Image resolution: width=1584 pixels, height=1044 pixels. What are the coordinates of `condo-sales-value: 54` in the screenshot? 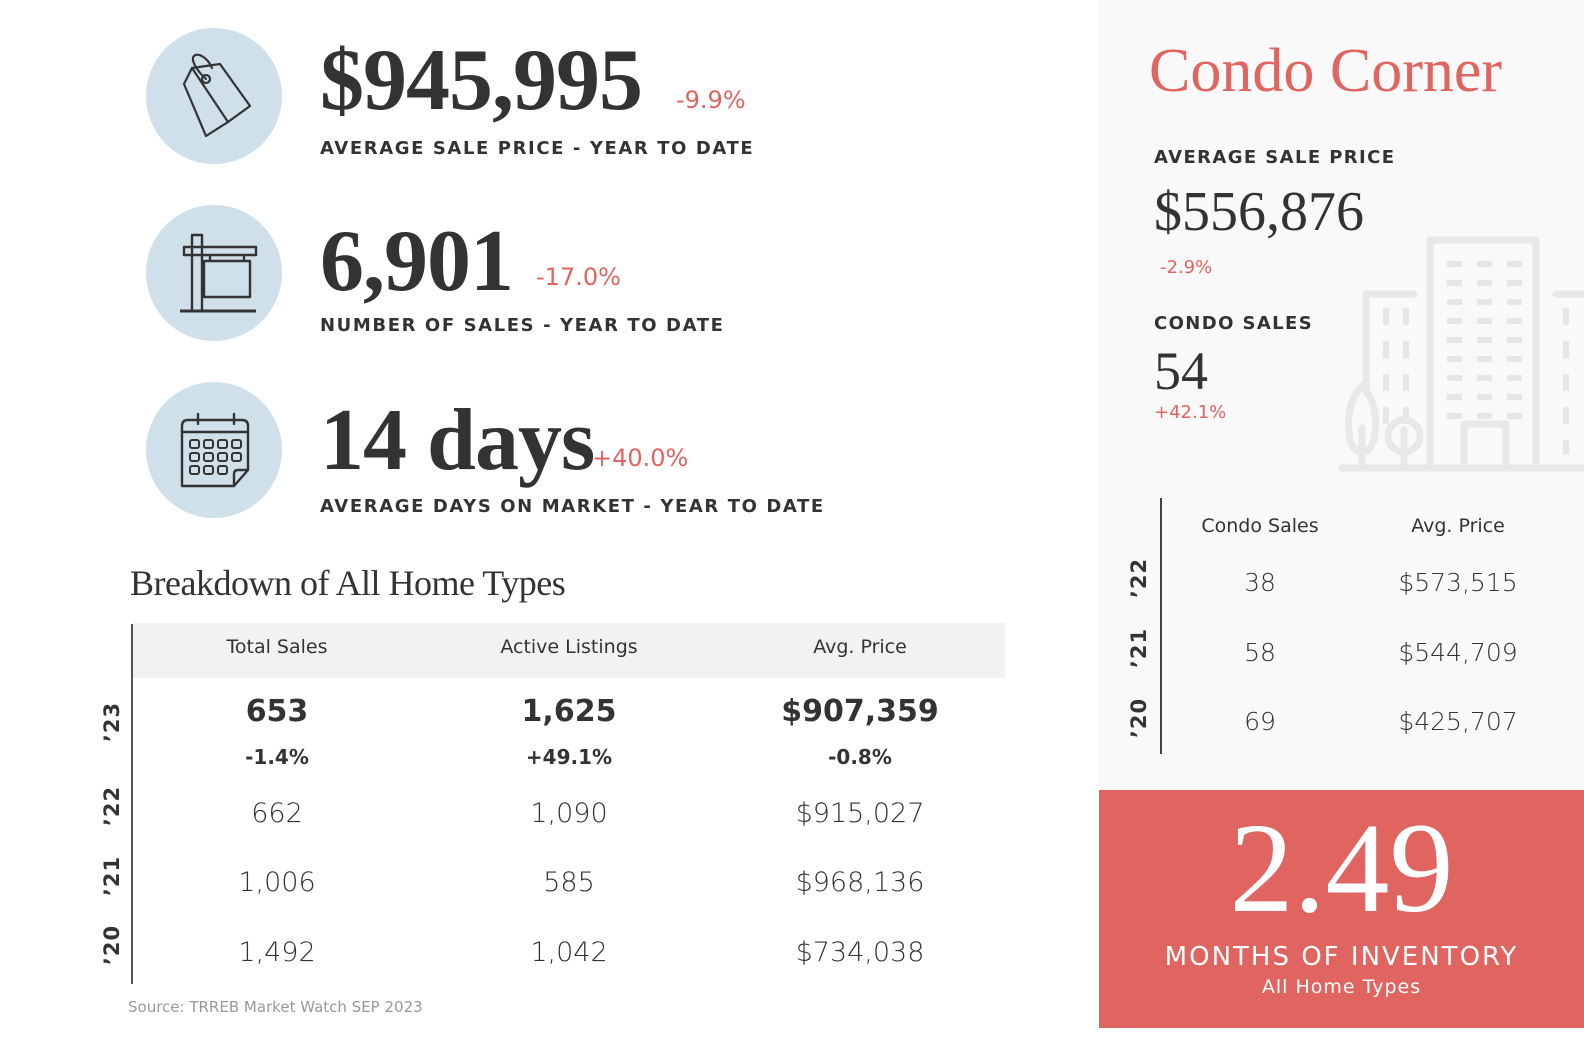 It's located at (1181, 371).